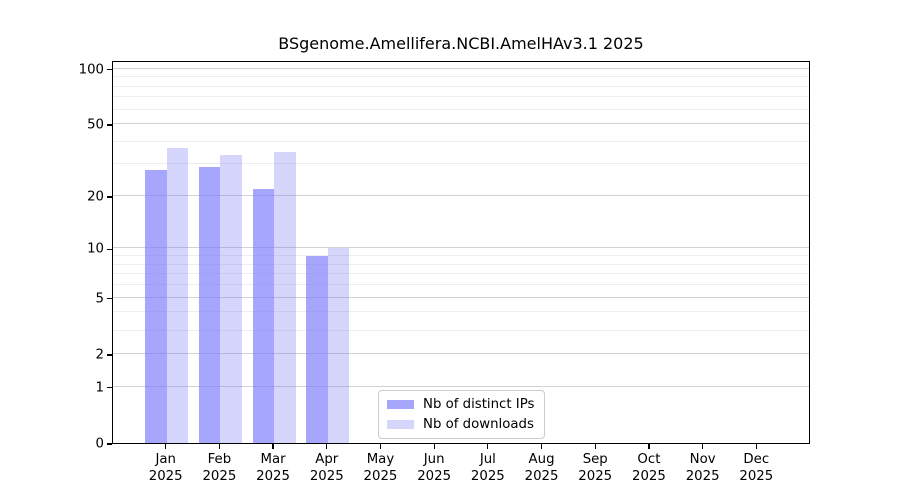 The image size is (900, 500). I want to click on bar-distinct-ips-jan, so click(156, 306).